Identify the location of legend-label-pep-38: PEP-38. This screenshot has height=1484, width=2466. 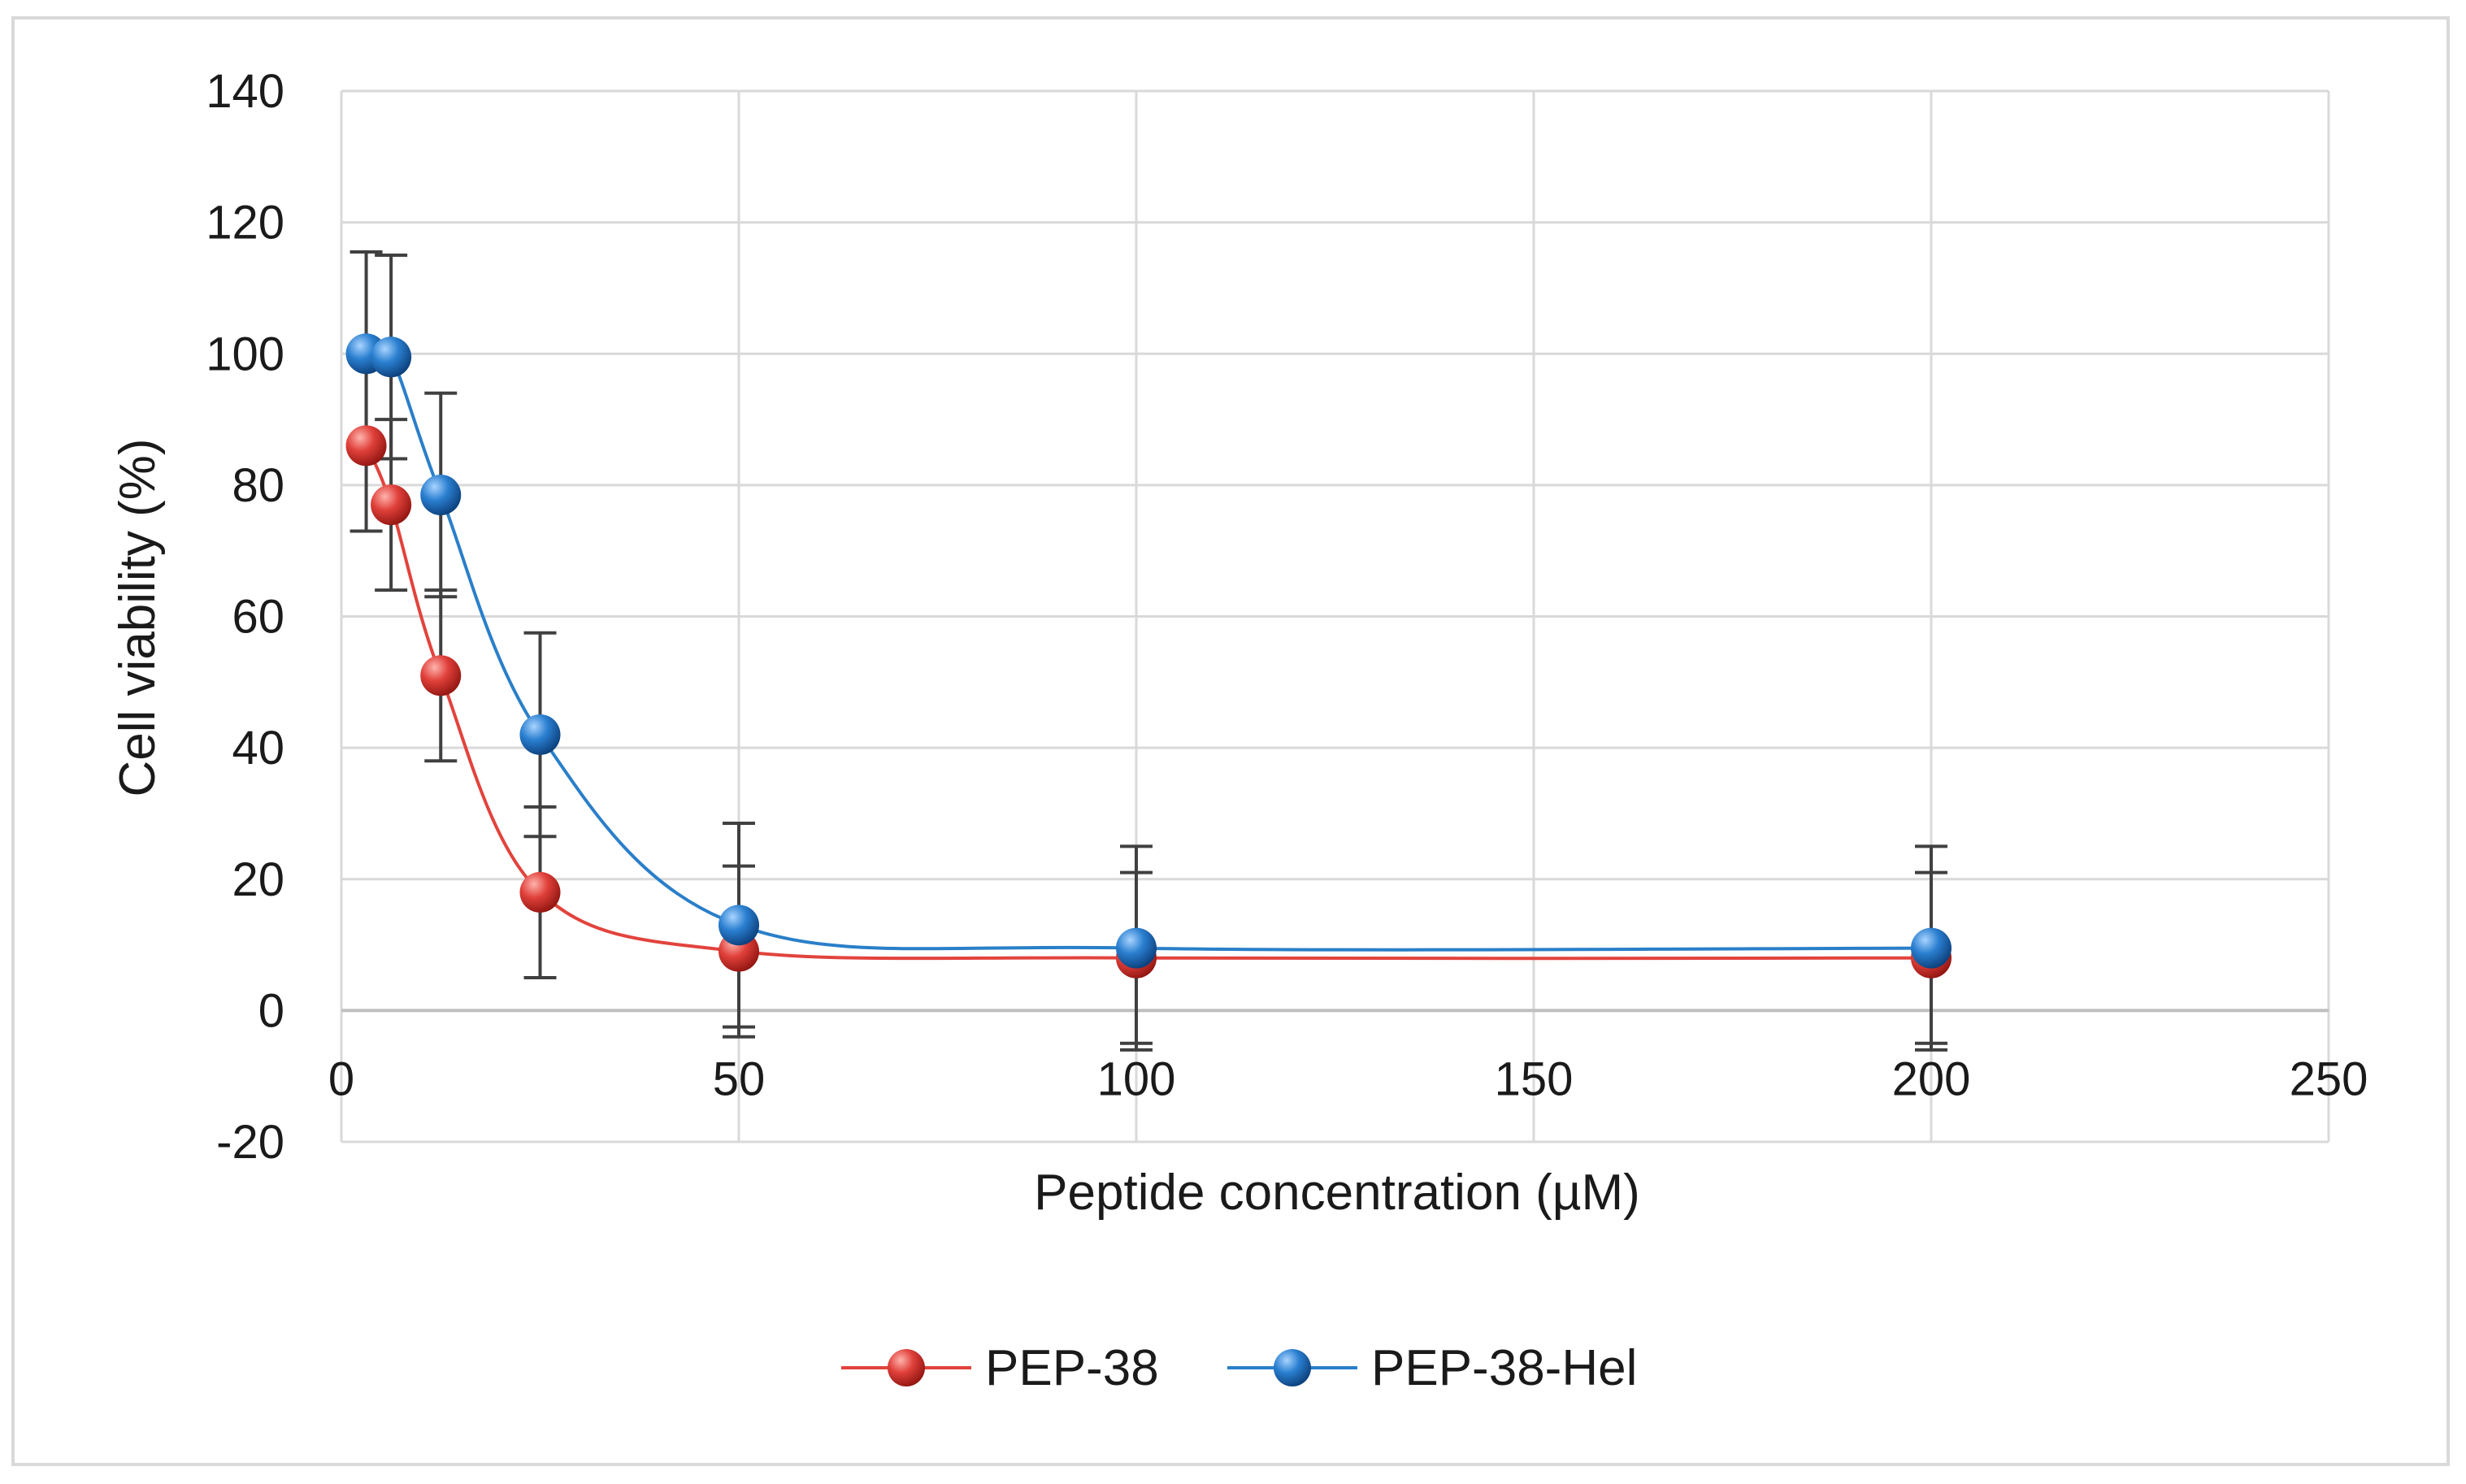
(1072, 1368).